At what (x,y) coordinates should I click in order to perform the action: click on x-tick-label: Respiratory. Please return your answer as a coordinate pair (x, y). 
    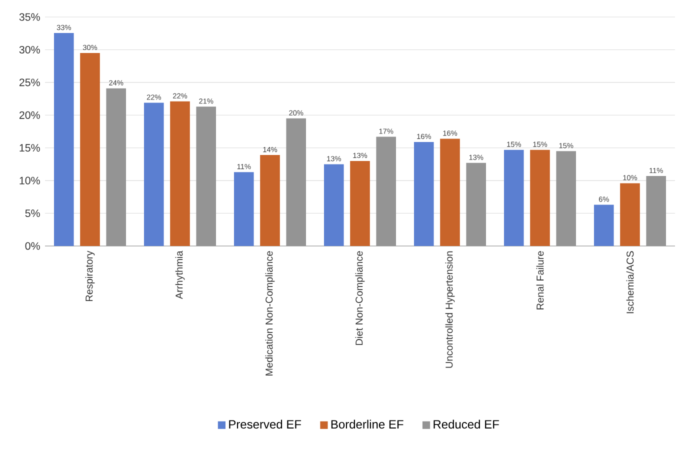
    Looking at the image, I should click on (90, 276).